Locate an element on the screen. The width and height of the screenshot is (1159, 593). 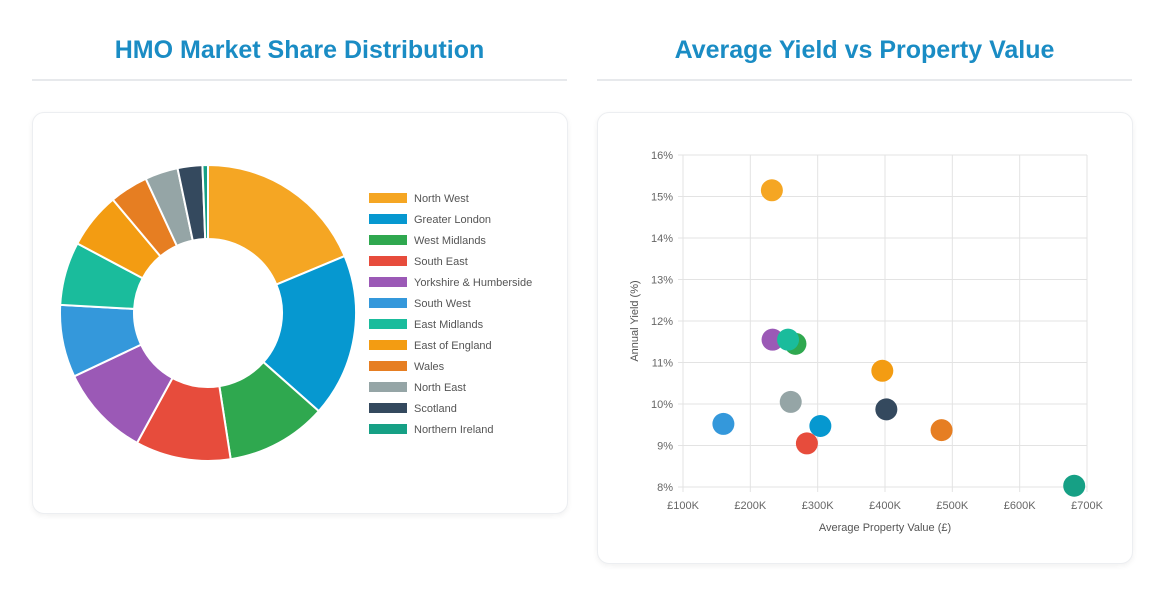
y-axis-label: Annual Yield (%) is located at coordinates (635, 320).